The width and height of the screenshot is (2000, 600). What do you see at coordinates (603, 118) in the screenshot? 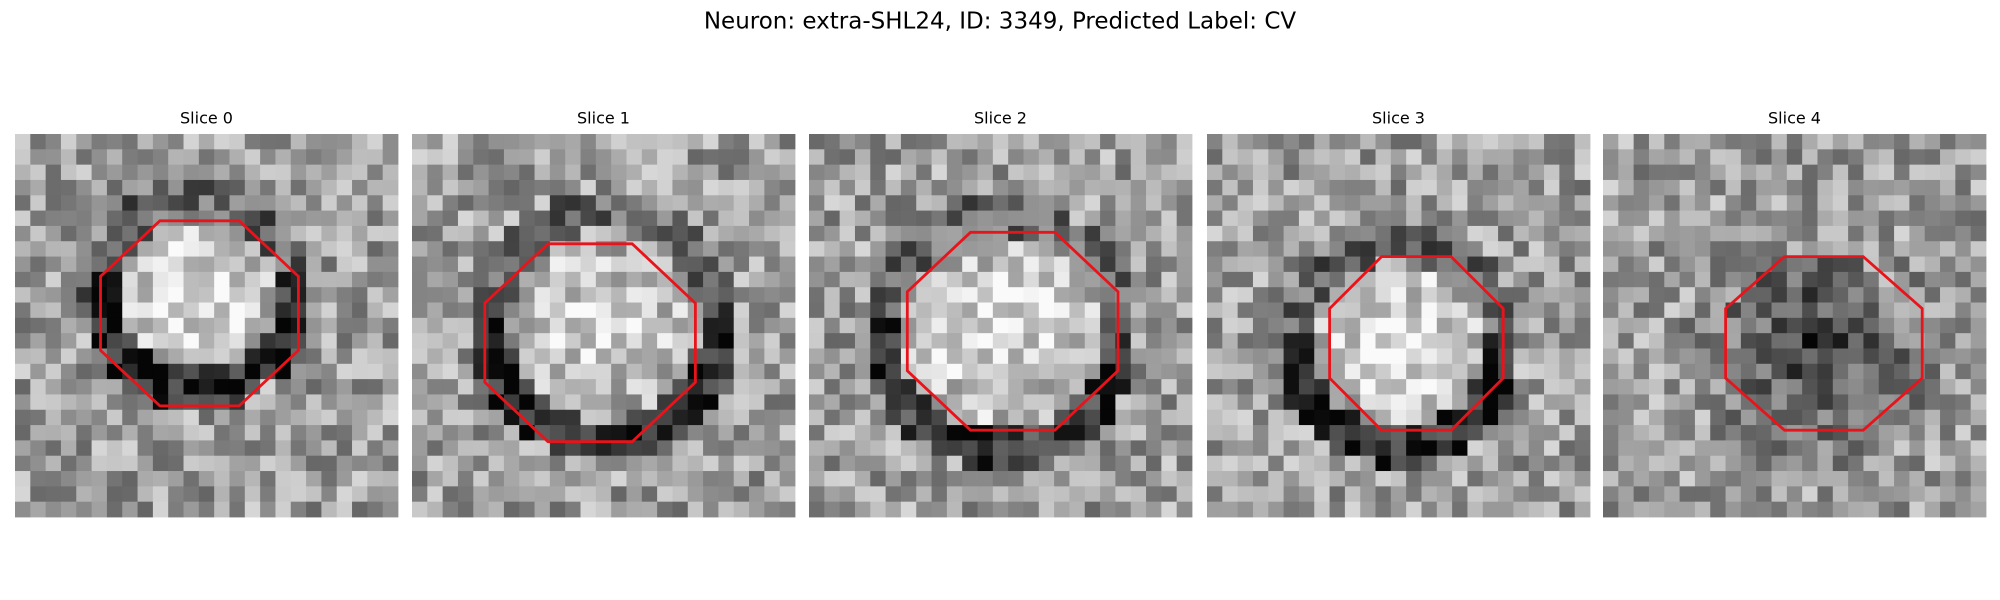
I see `panel-title: Slice 1` at bounding box center [603, 118].